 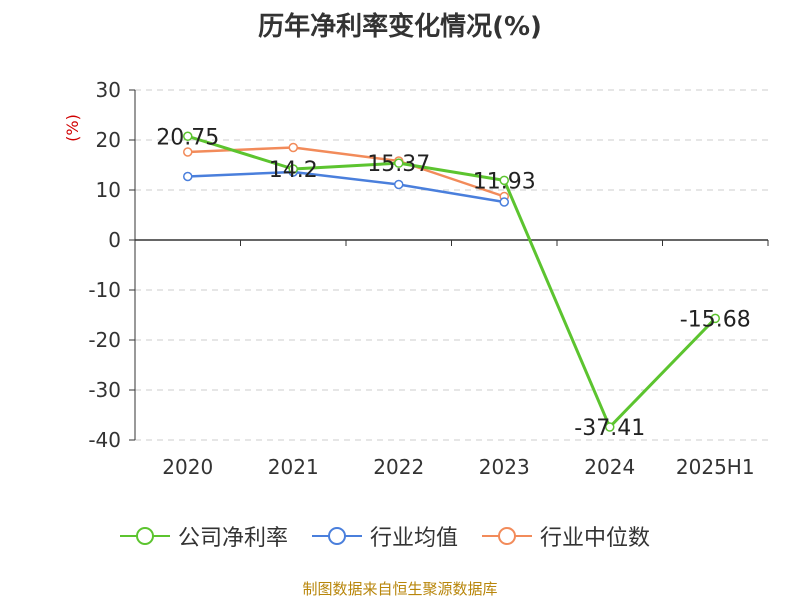 I want to click on legend-item-company: 公司净利率, so click(x=204, y=536).